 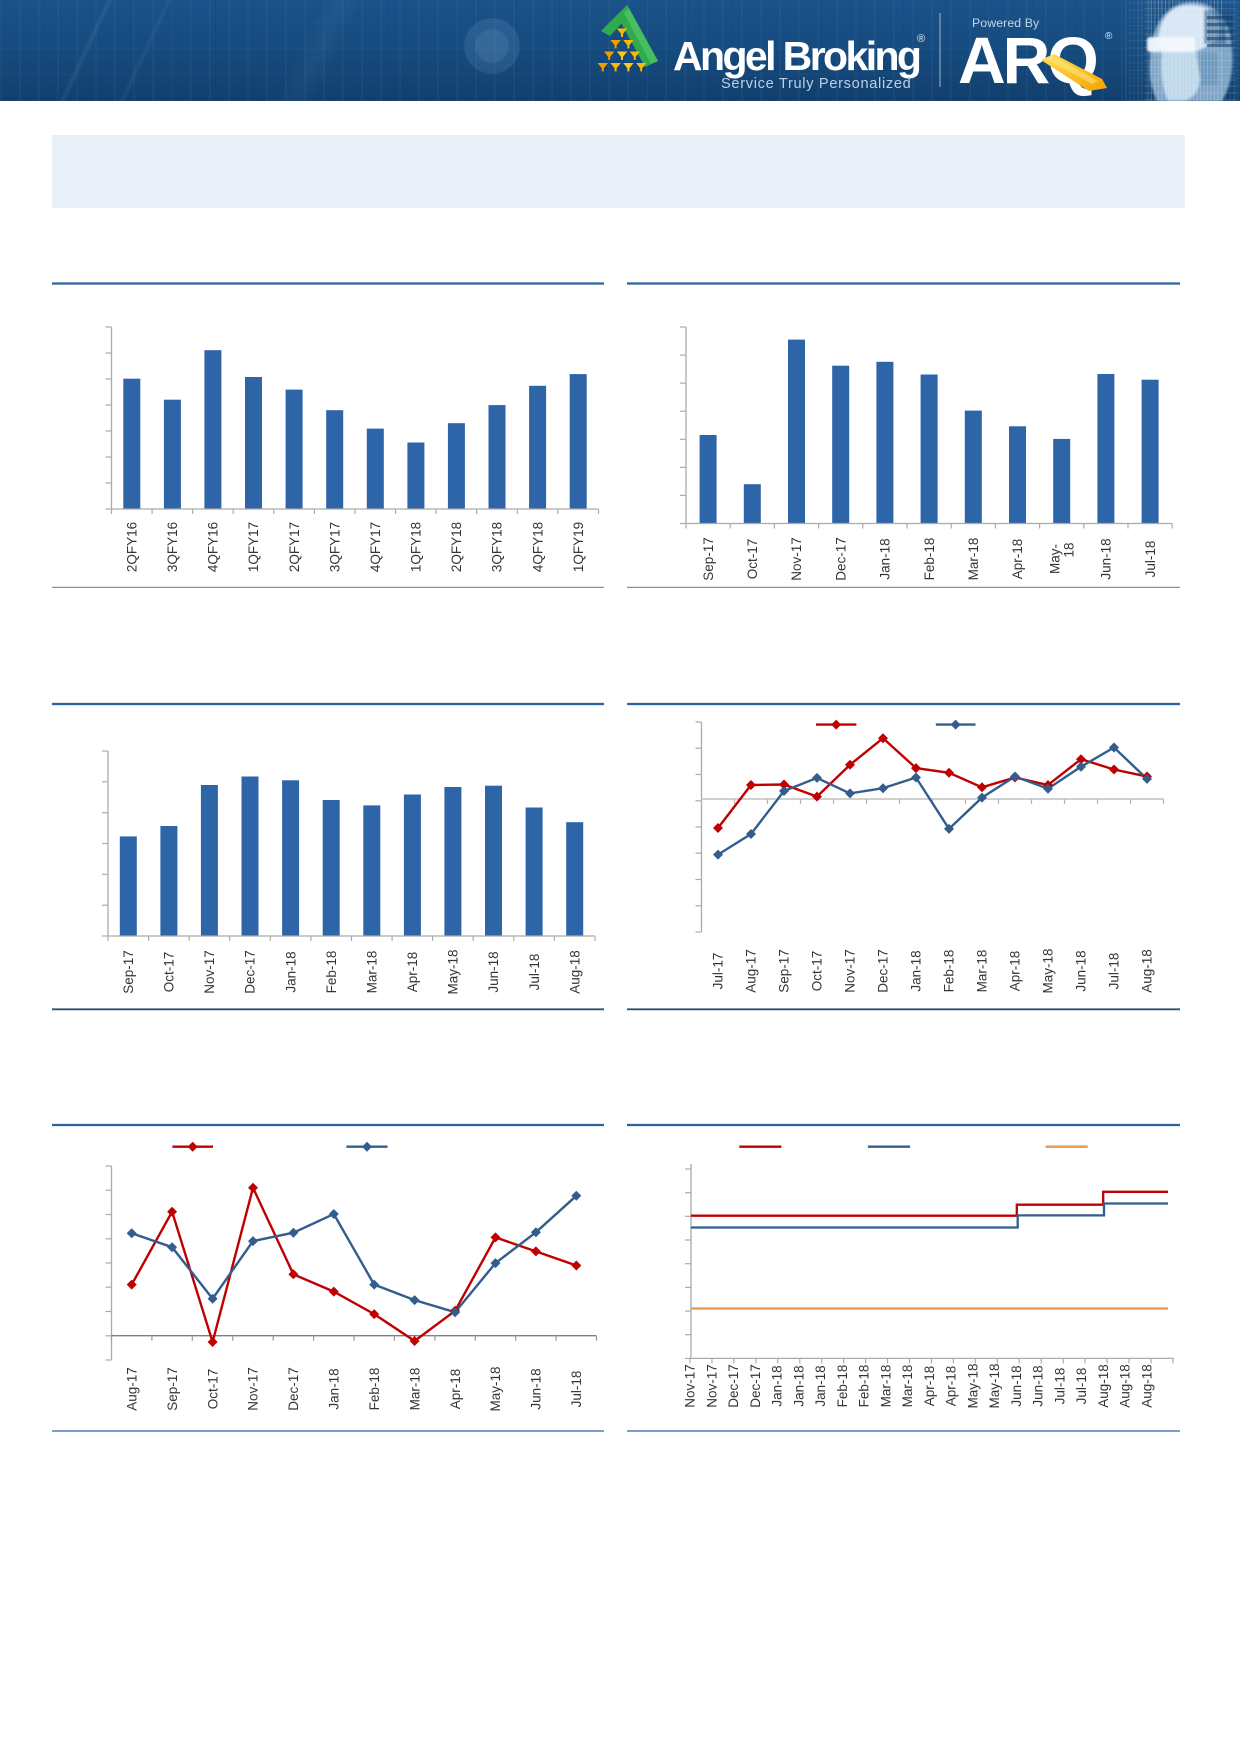 I want to click on svg-text: 1QFY17, so click(x=253, y=547).